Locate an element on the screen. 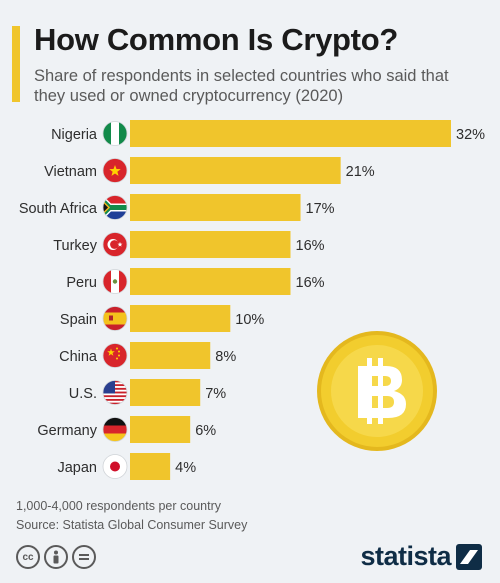  chart-title: How Common Is Crypto? is located at coordinates (216, 39).